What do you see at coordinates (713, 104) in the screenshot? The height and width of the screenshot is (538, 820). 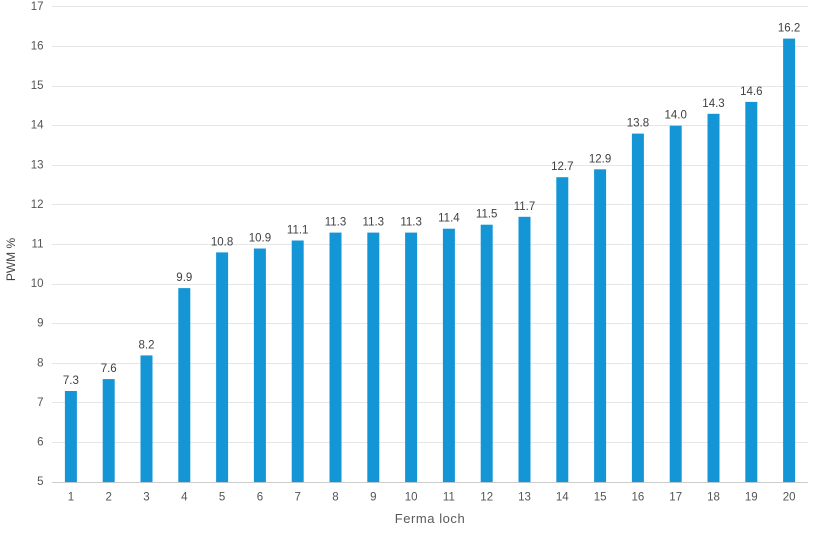 I see `svg-text: 14.3` at bounding box center [713, 104].